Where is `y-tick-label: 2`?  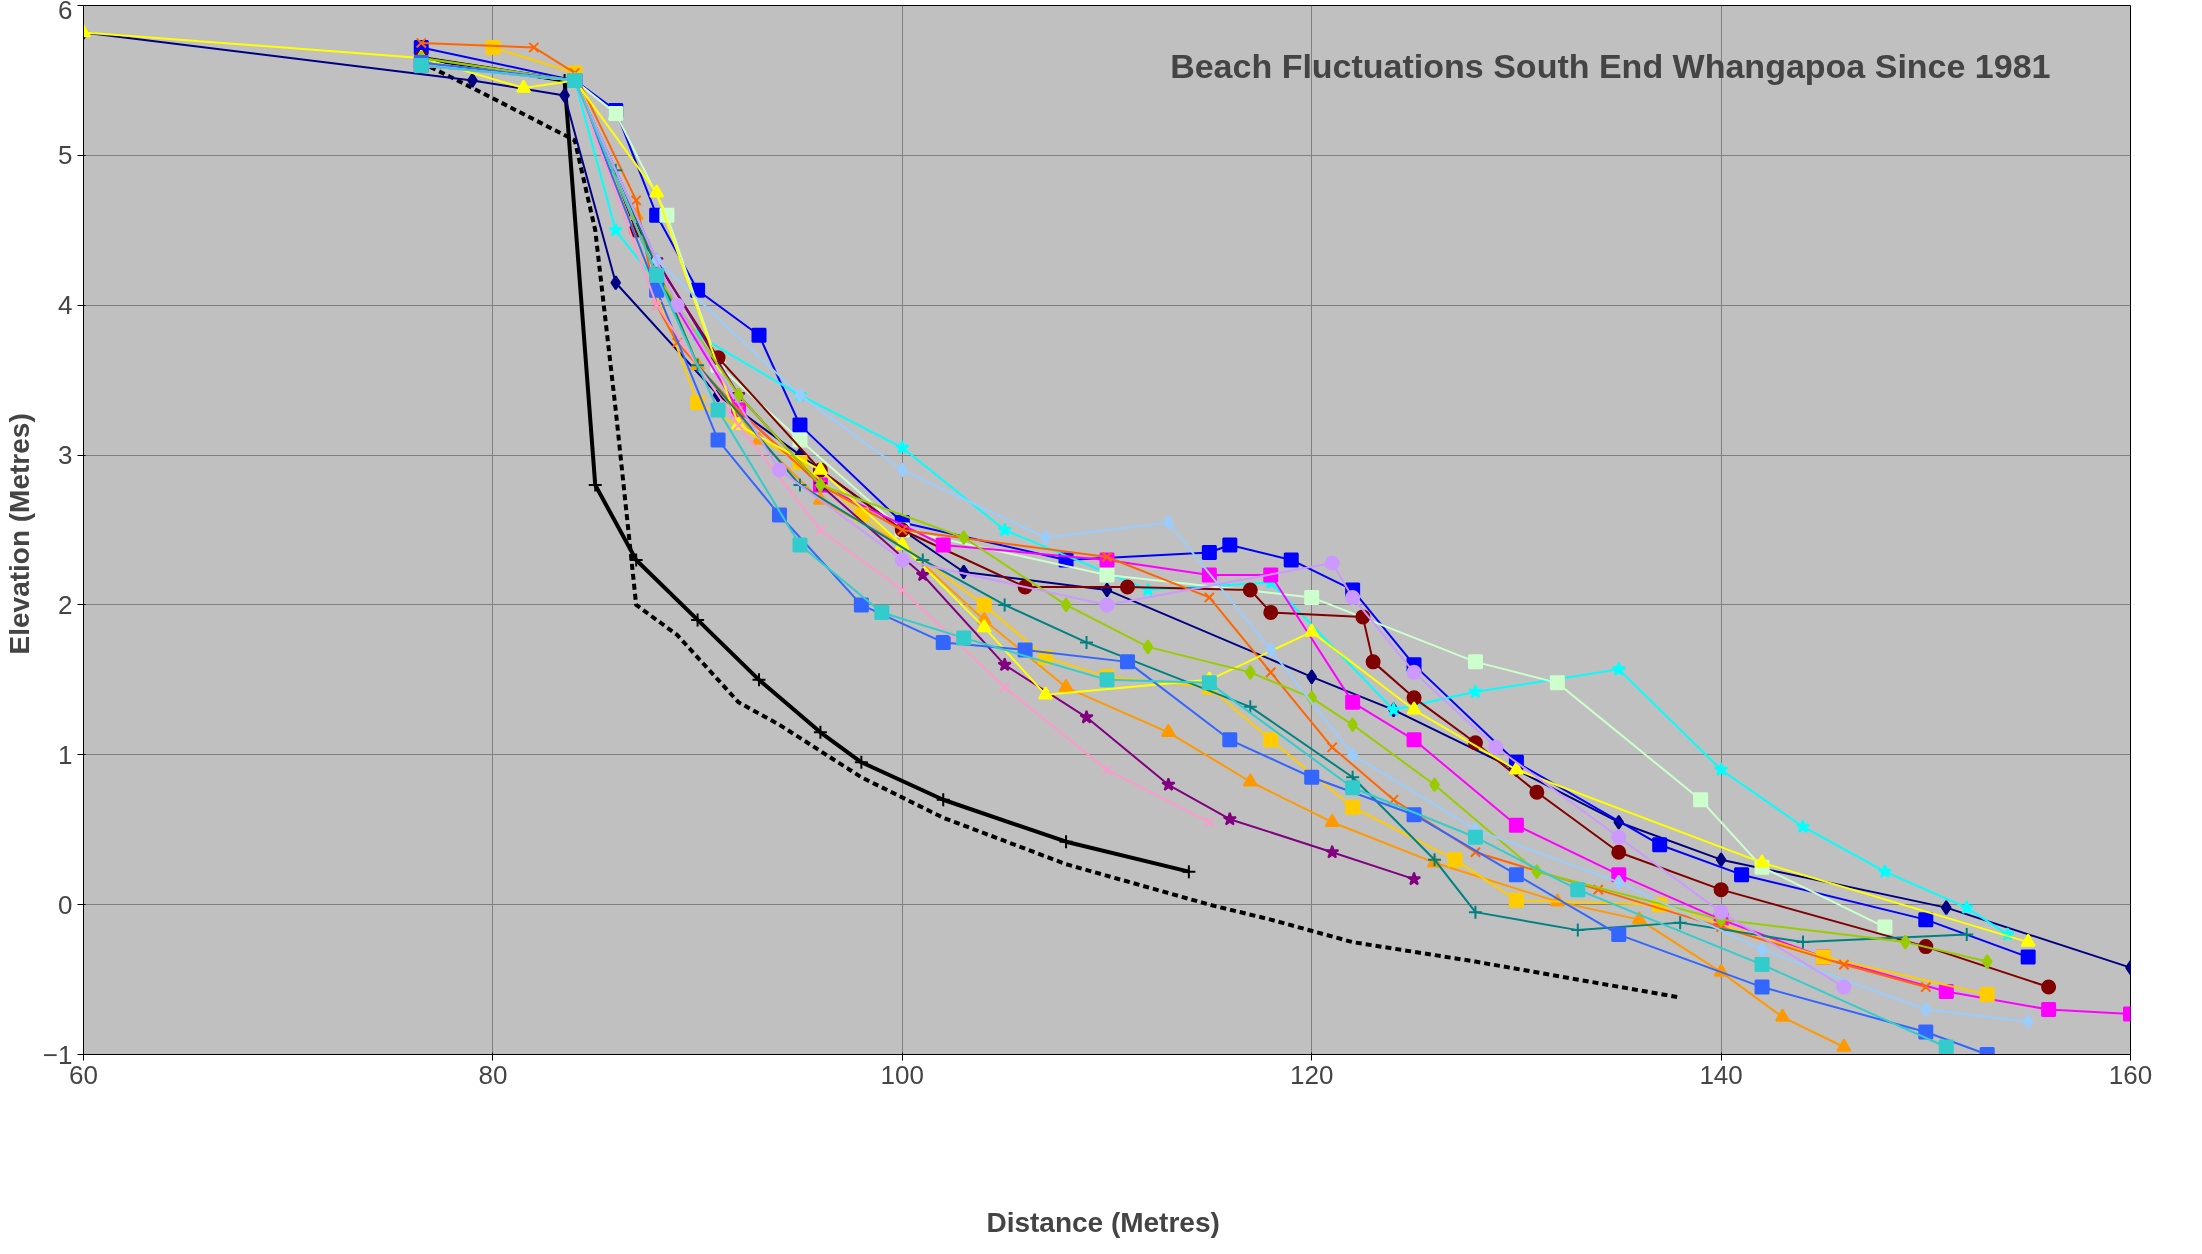 y-tick-label: 2 is located at coordinates (65, 604).